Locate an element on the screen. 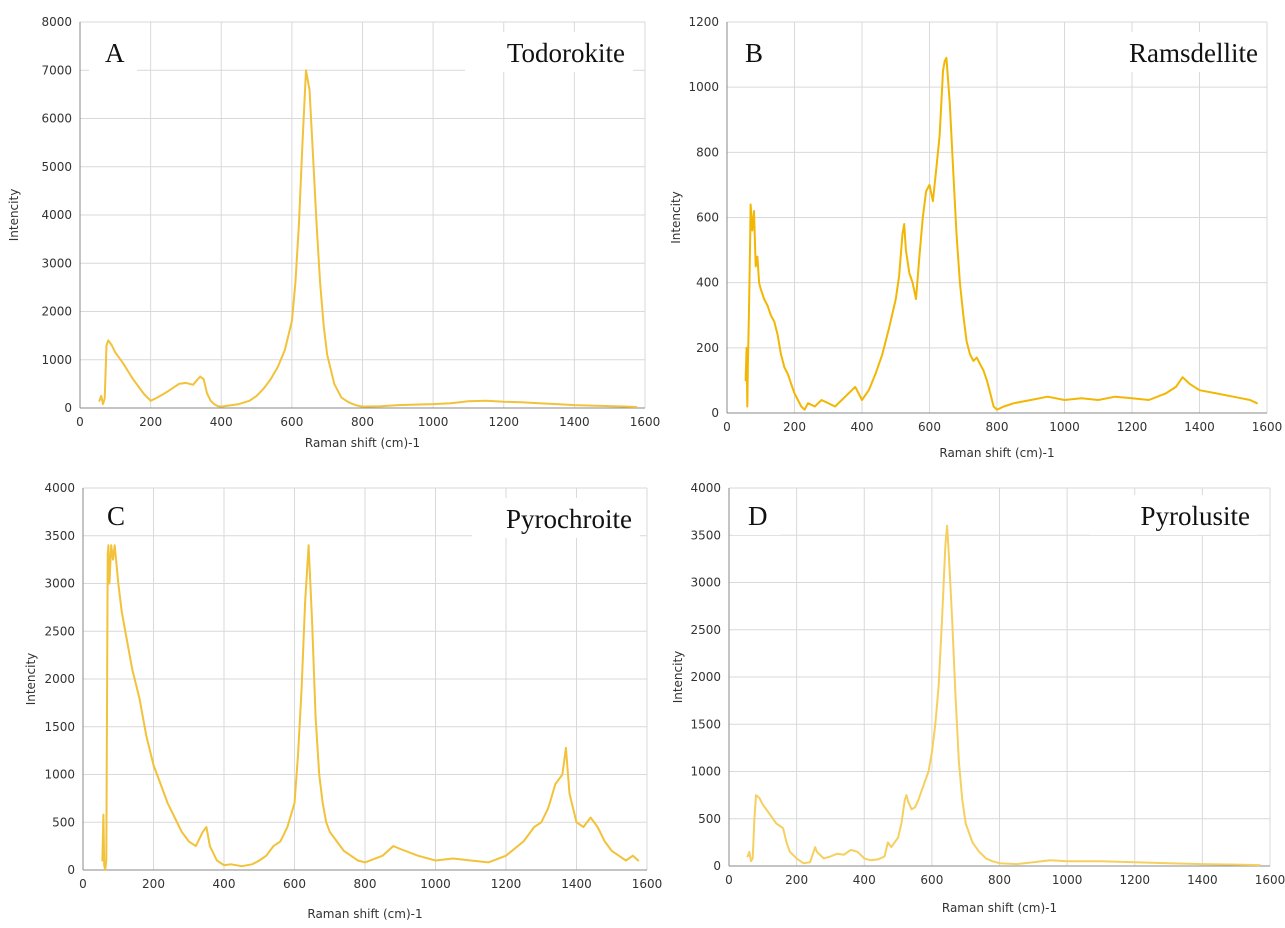  panel-letter: C is located at coordinates (116, 516).